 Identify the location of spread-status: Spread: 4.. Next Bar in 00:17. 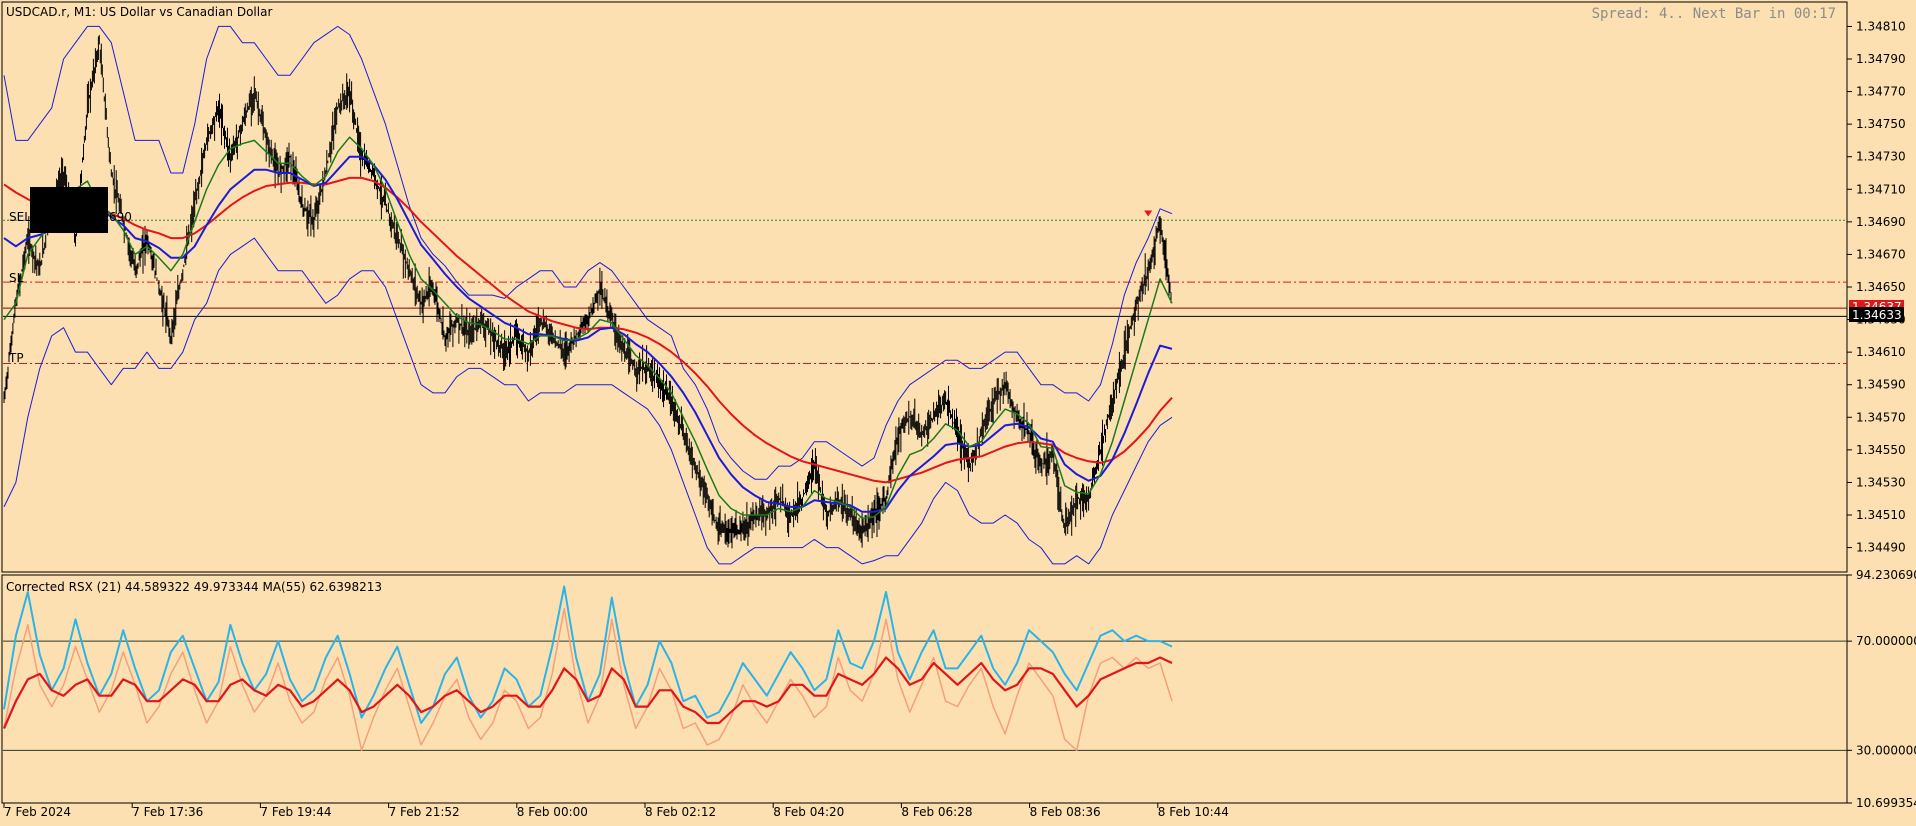
(1714, 14).